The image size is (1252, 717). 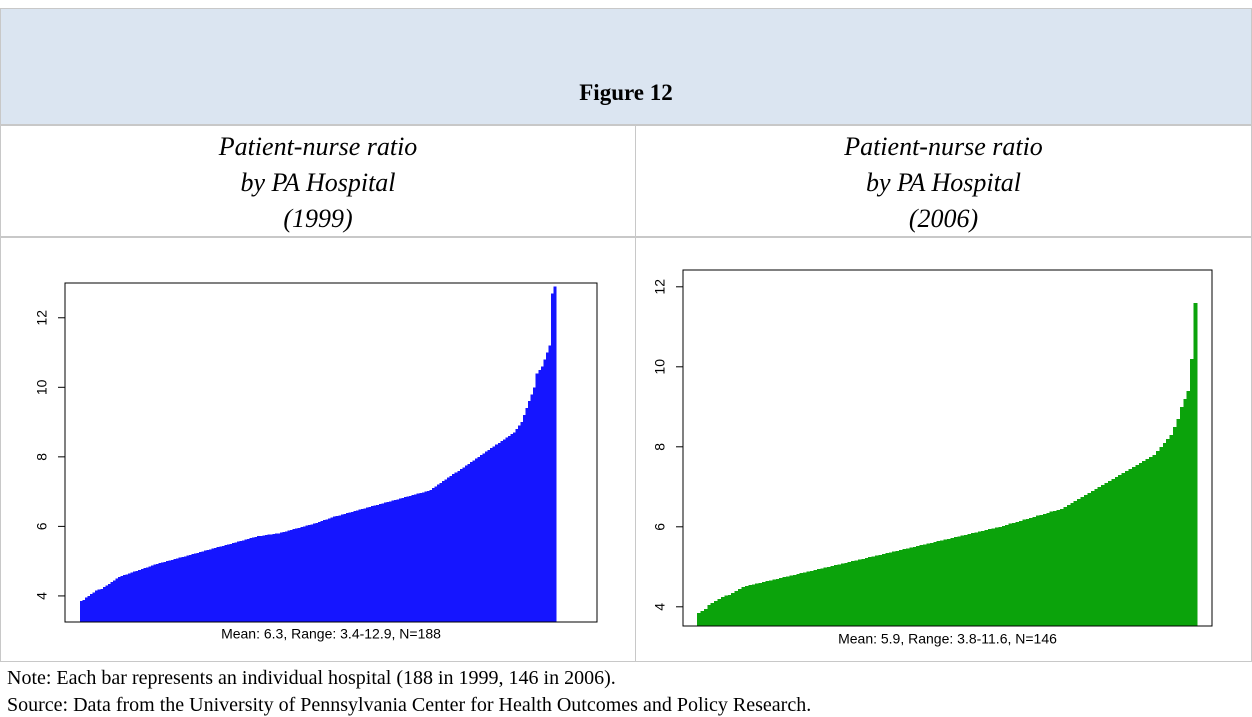 I want to click on chart-title-line: (1999), so click(x=318, y=218).